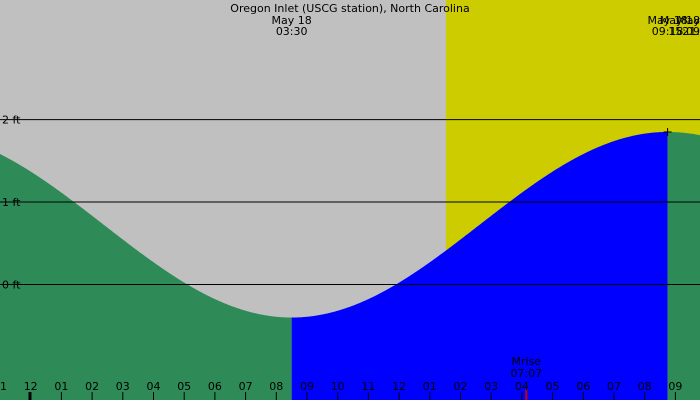  What do you see at coordinates (668, 31) in the screenshot?
I see `tide-event-time: 09:18` at bounding box center [668, 31].